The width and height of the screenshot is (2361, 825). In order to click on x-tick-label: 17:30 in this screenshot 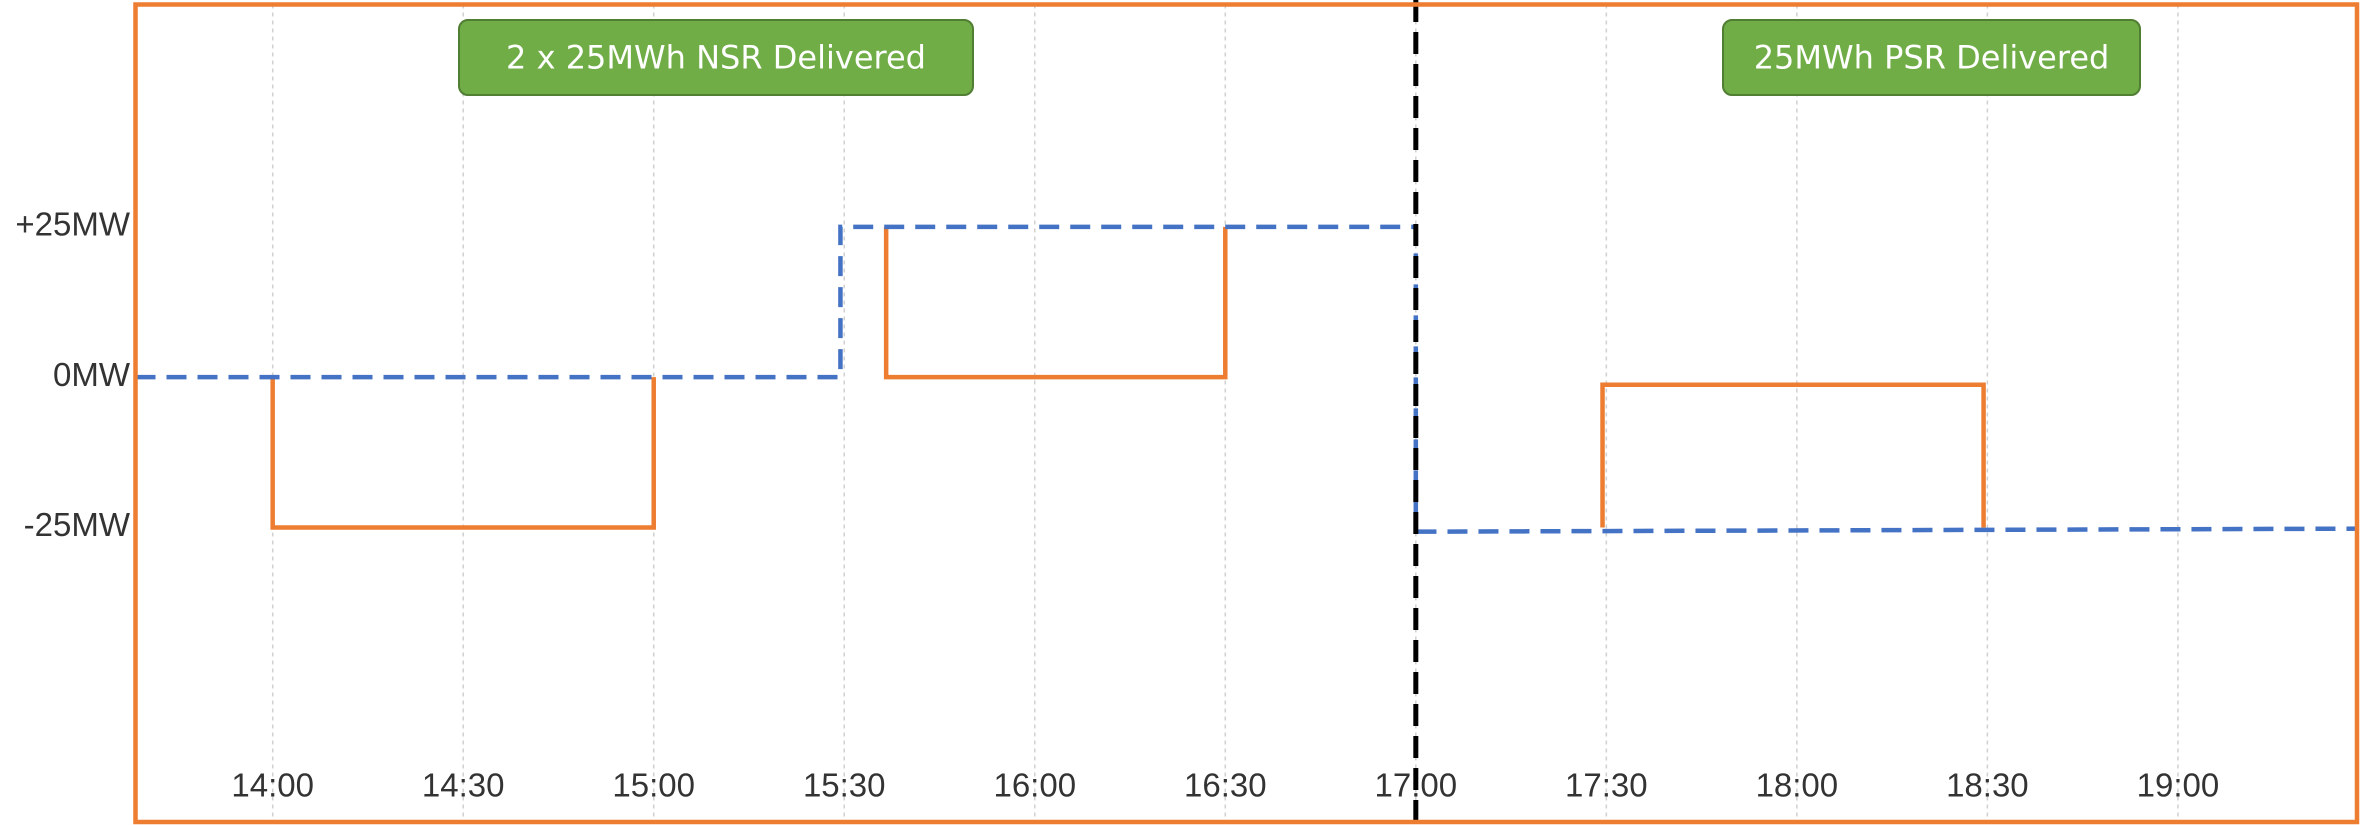, I will do `click(1606, 785)`.